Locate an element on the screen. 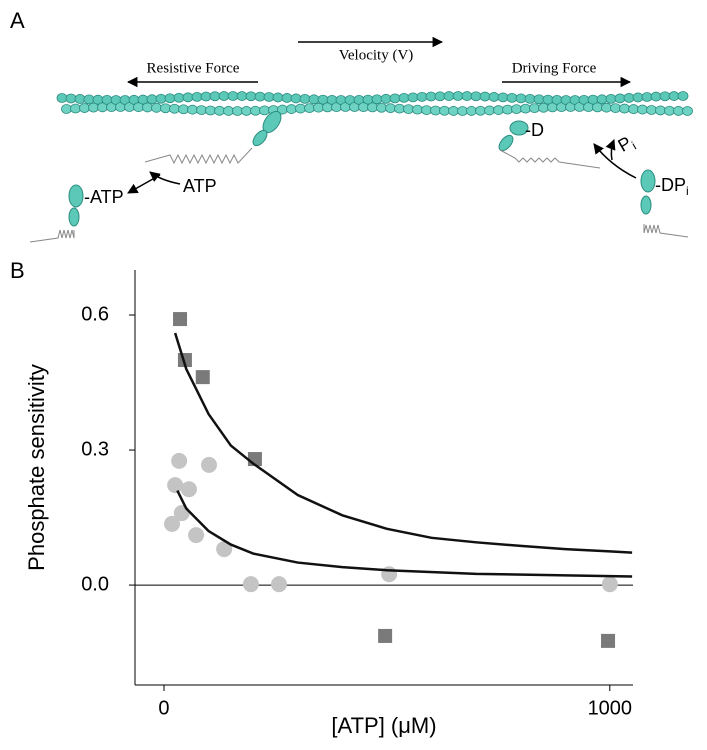 This screenshot has height=750, width=707. label: -D is located at coordinates (534, 130).